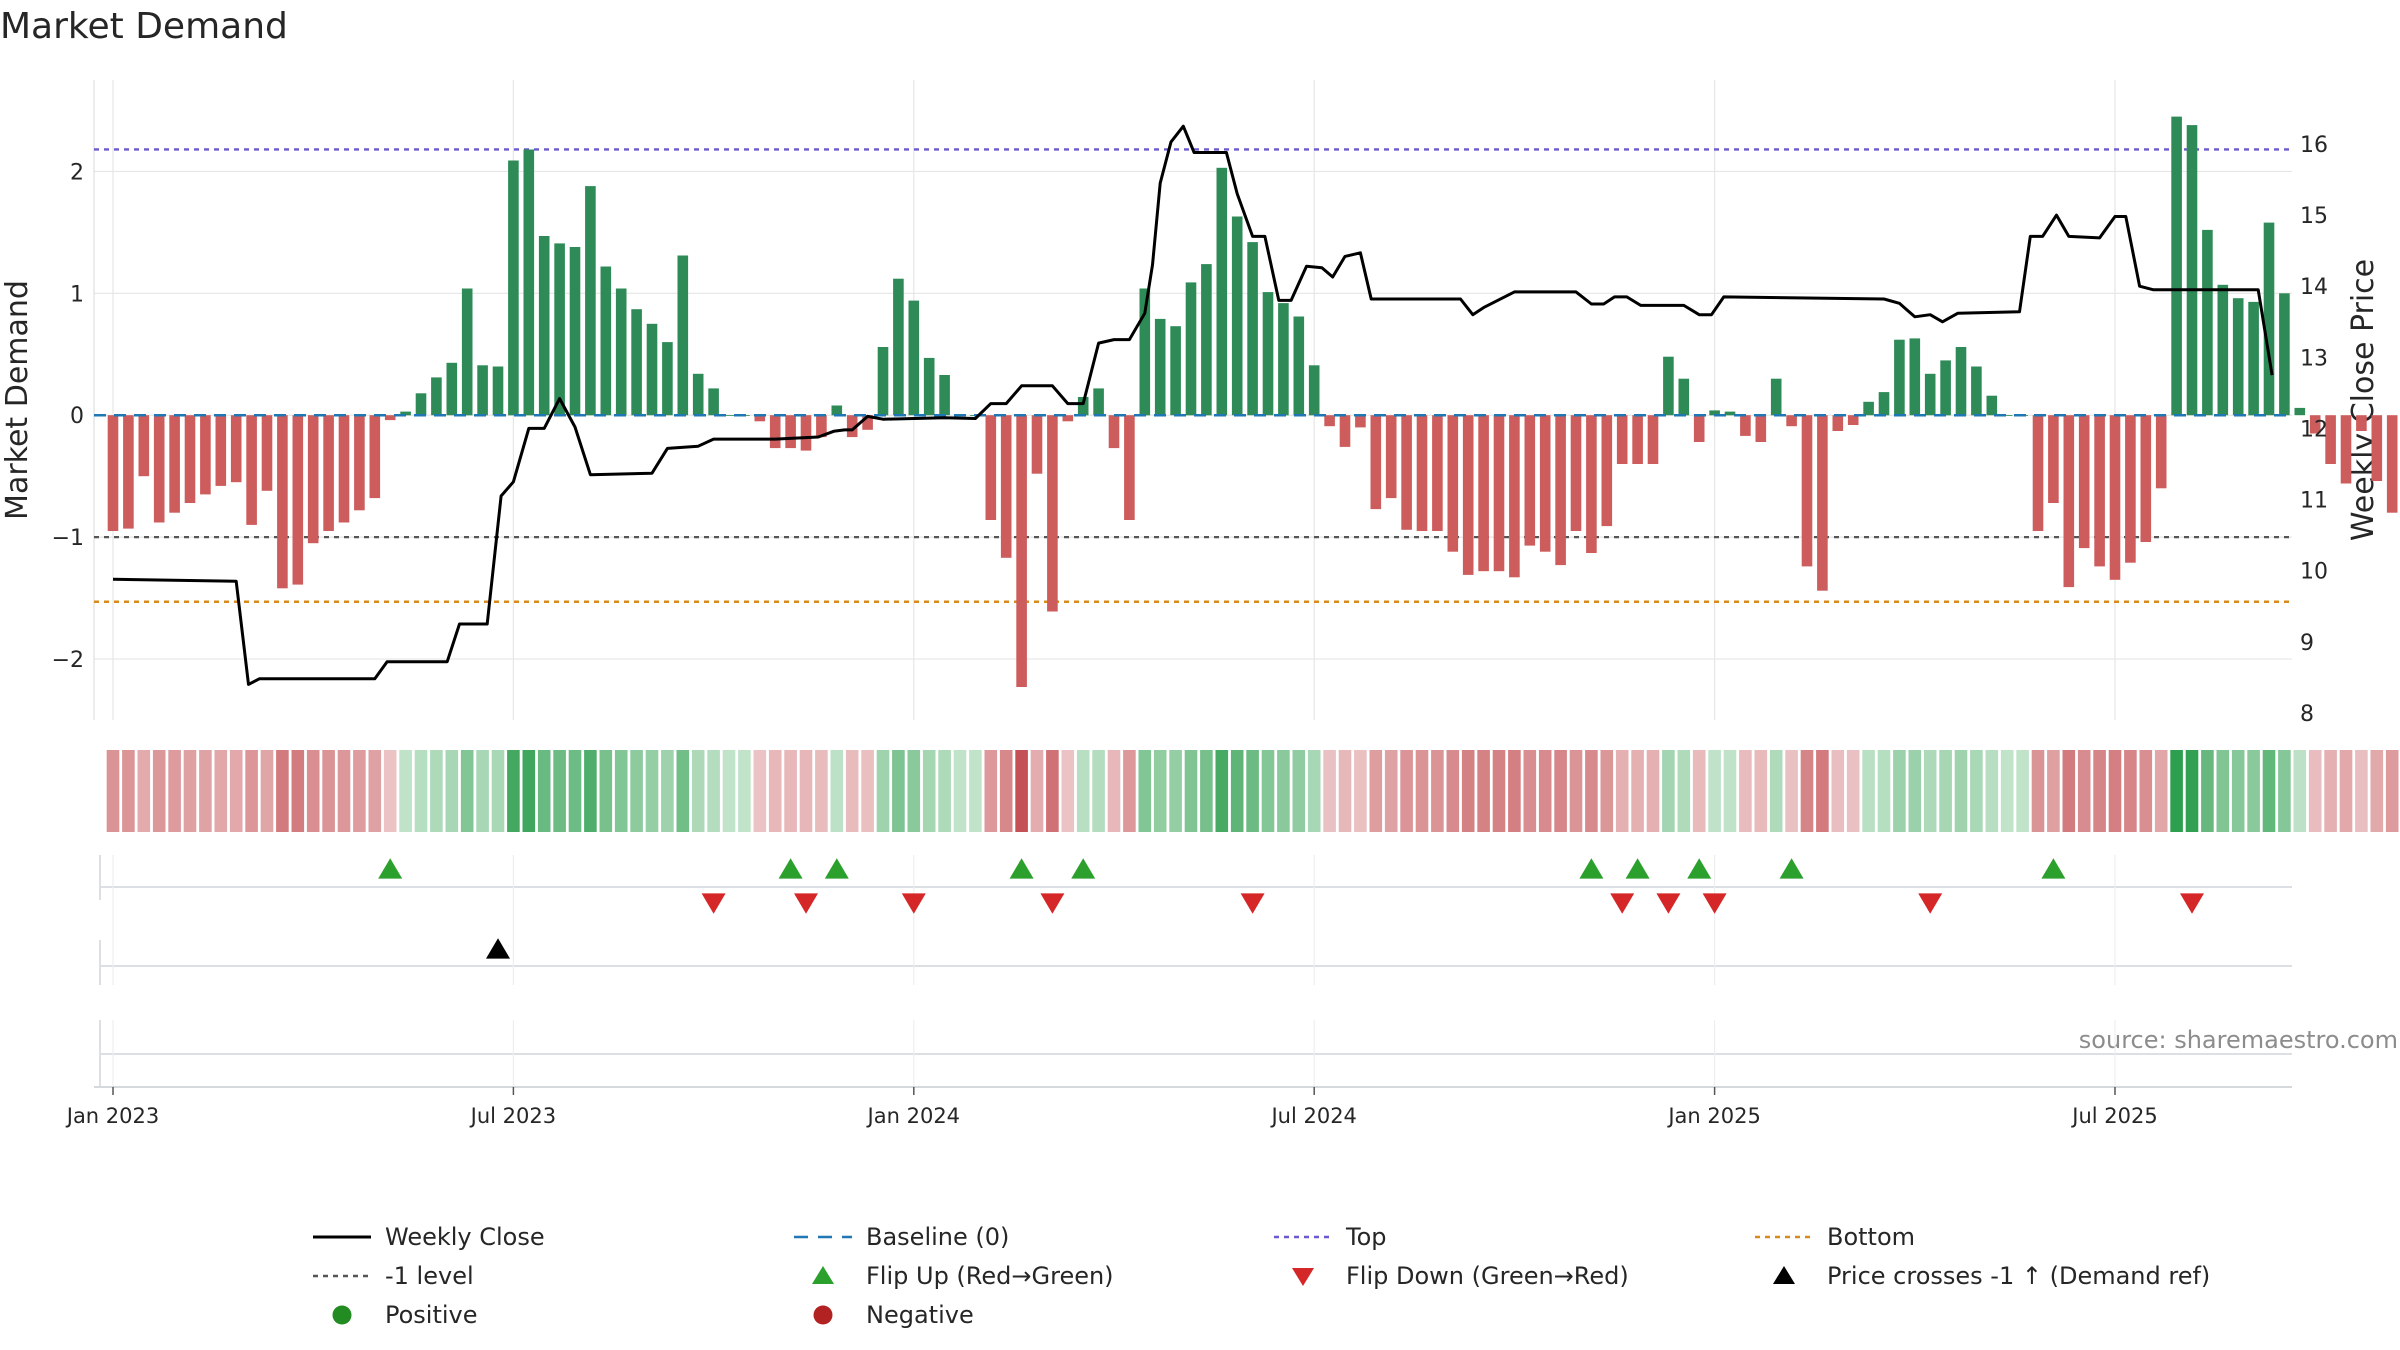 This screenshot has width=2400, height=1350. What do you see at coordinates (112, 1116) in the screenshot?
I see `x-tick-label: Jan 2023` at bounding box center [112, 1116].